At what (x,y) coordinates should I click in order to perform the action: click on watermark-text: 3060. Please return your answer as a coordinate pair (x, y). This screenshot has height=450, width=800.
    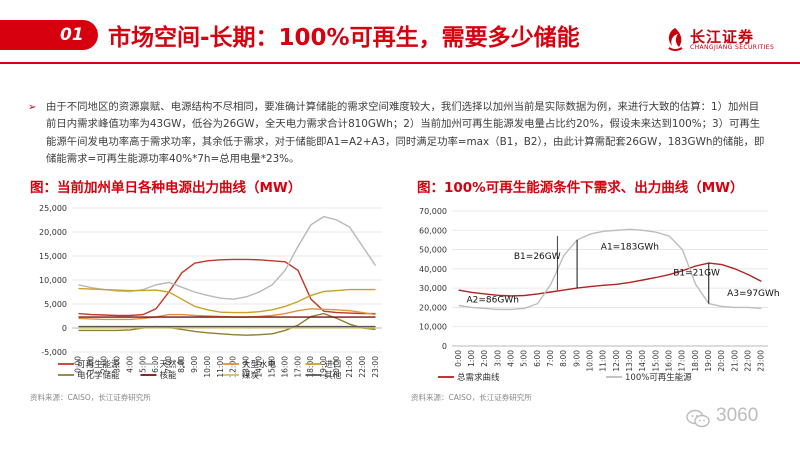
    Looking at the image, I should click on (737, 415).